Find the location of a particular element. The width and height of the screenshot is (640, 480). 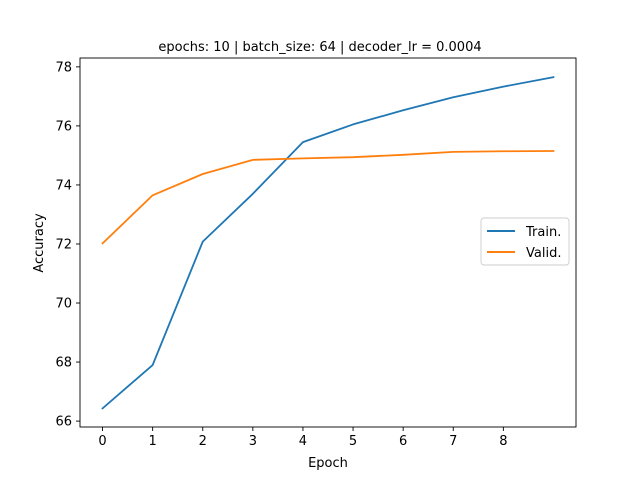

x-tick-label: 7 is located at coordinates (453, 441).